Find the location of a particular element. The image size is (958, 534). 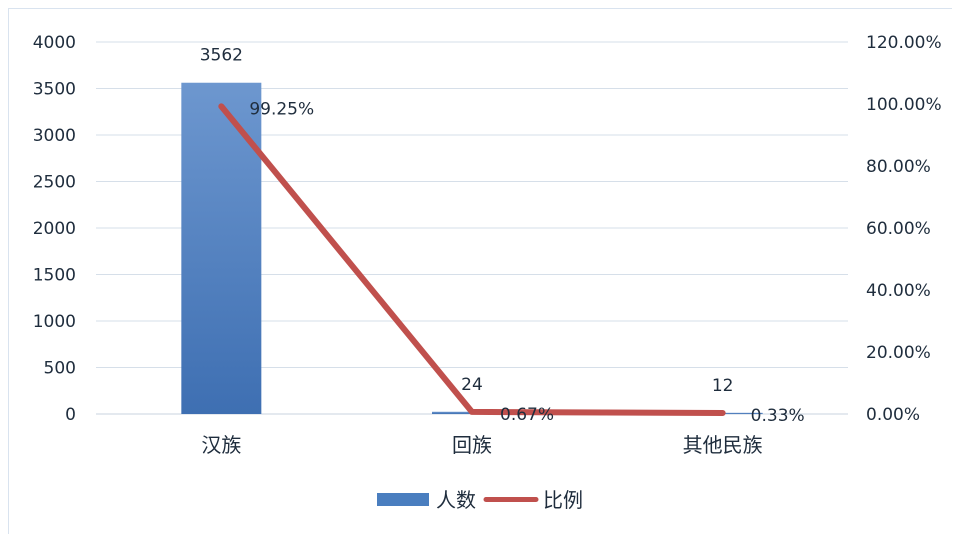

right-tick-label: 0.00% is located at coordinates (893, 415).